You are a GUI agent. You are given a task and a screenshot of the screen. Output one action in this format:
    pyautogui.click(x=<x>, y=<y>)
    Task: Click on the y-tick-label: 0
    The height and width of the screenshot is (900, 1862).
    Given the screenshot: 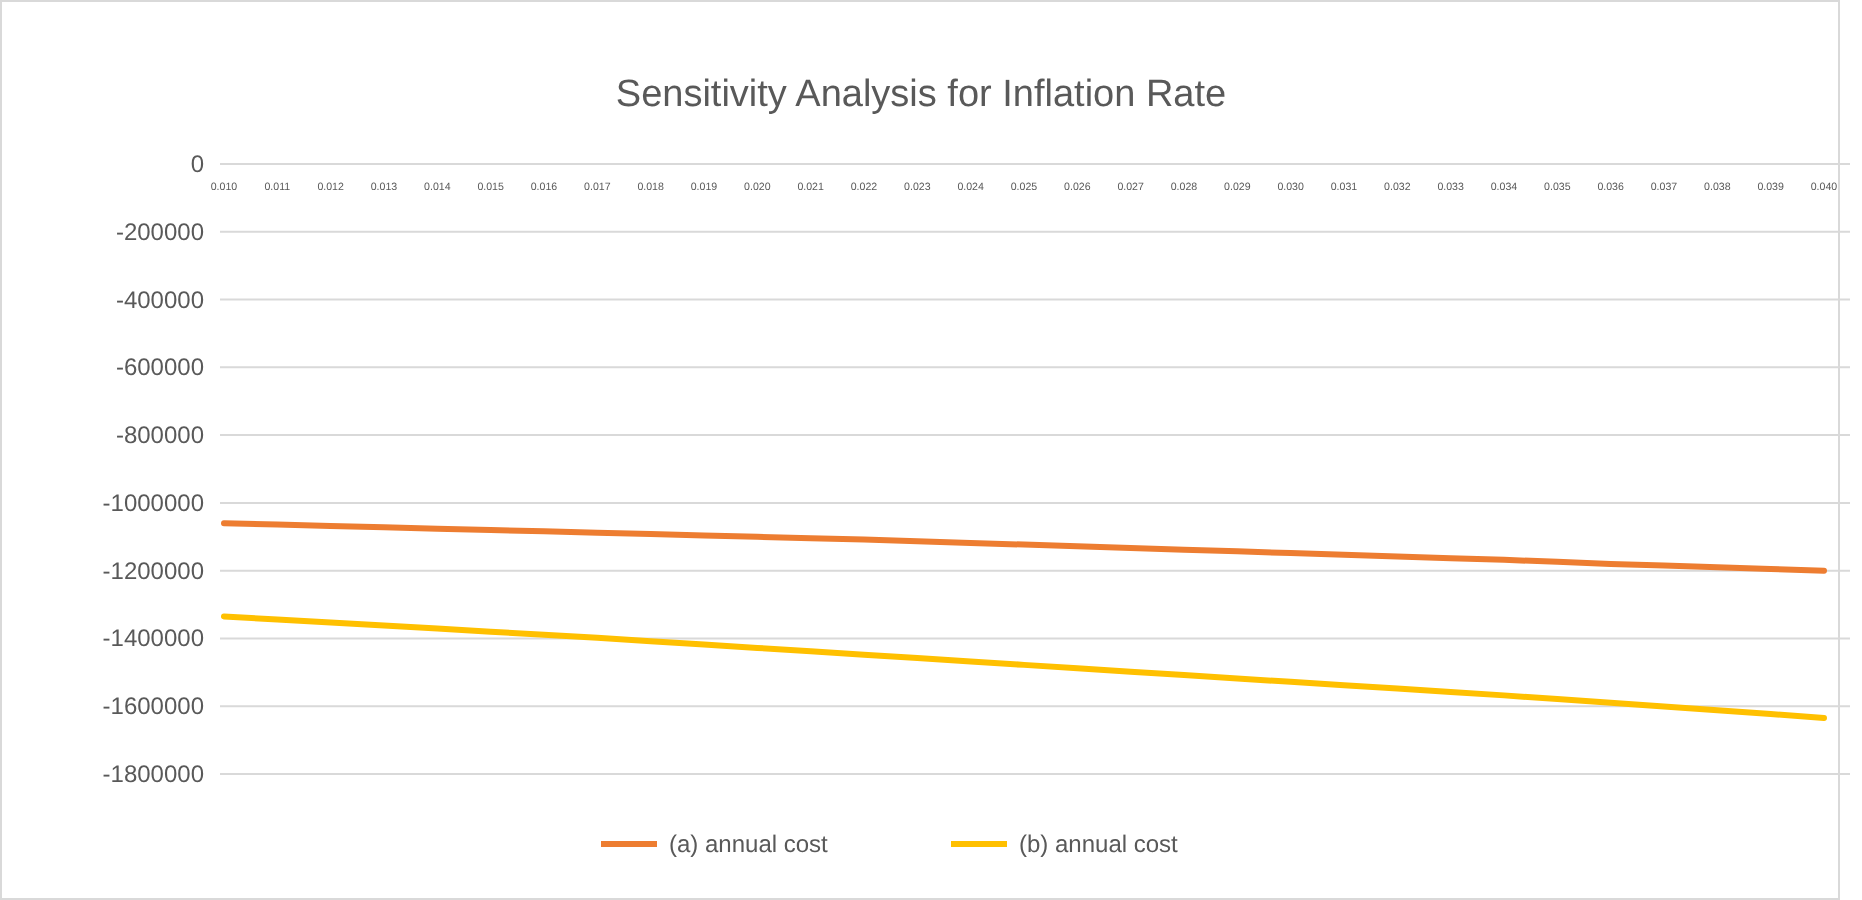 What is the action you would take?
    pyautogui.click(x=197, y=164)
    